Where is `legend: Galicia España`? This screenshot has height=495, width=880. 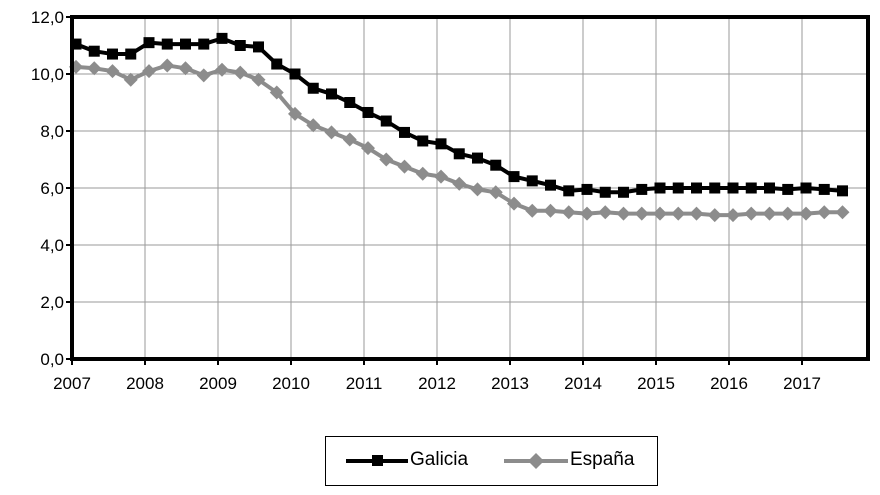
legend: Galicia España is located at coordinates (491, 461).